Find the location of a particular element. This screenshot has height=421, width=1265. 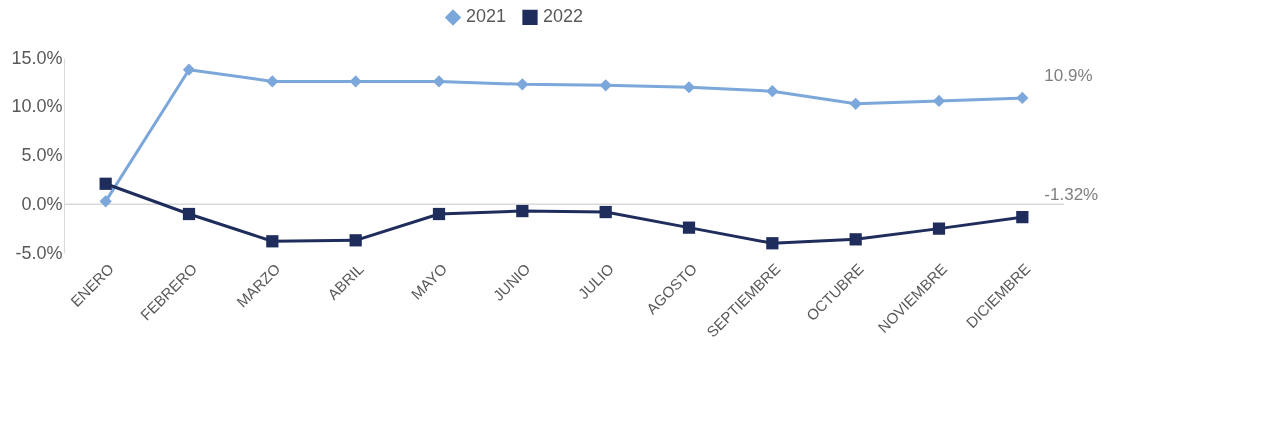

data-label: 10.9% is located at coordinates (1068, 75).